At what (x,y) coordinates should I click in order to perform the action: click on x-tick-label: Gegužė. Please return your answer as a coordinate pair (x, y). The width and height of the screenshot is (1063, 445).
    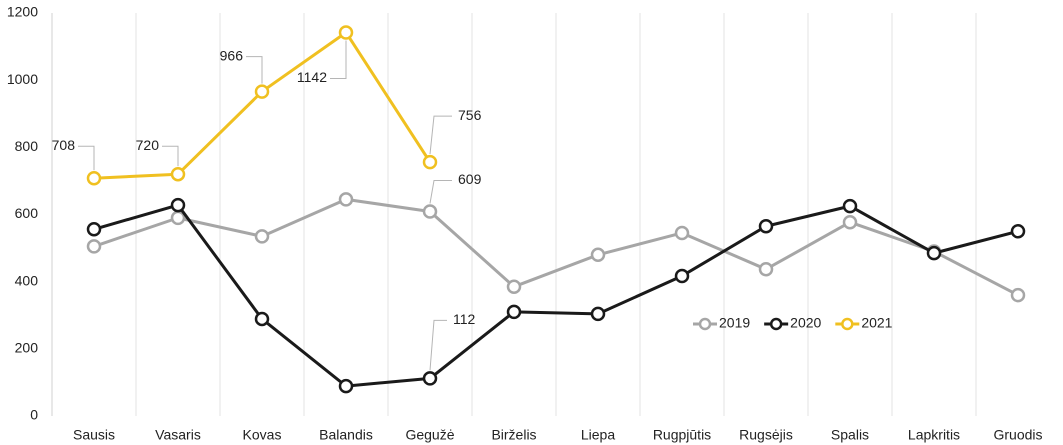
    Looking at the image, I should click on (429, 435).